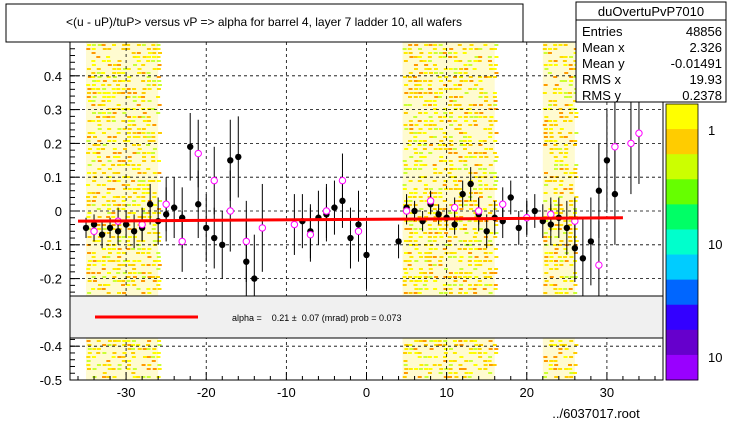 The image size is (736, 422). What do you see at coordinates (366, 255) in the screenshot?
I see `data-point` at bounding box center [366, 255].